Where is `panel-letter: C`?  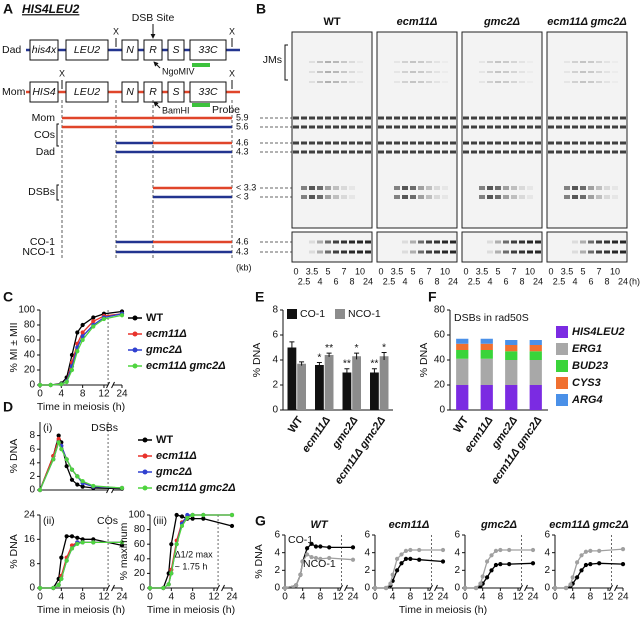 panel-letter: C is located at coordinates (8, 297).